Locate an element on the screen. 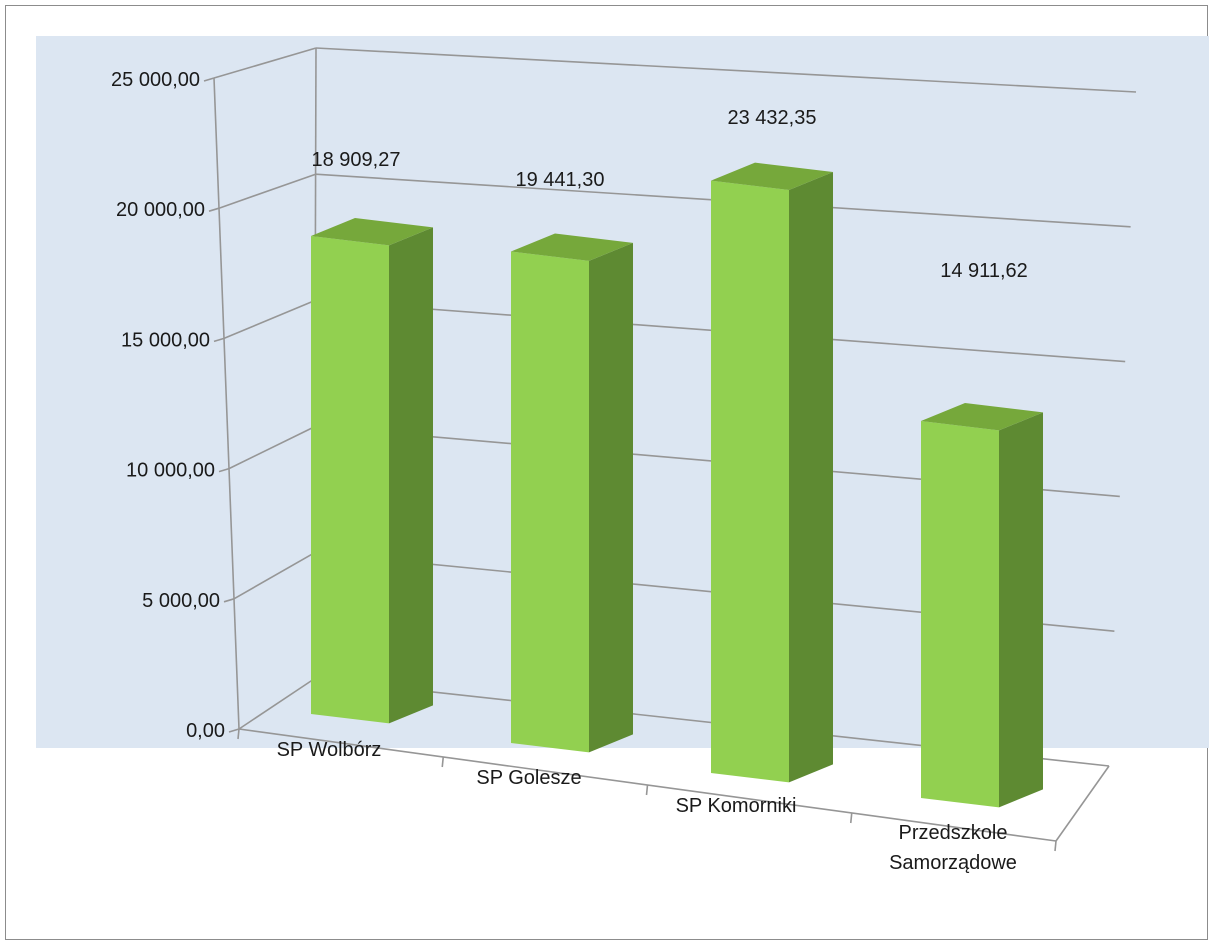 Image resolution: width=1213 pixels, height=945 pixels. y-tick-label: 0,00 is located at coordinates (205, 731).